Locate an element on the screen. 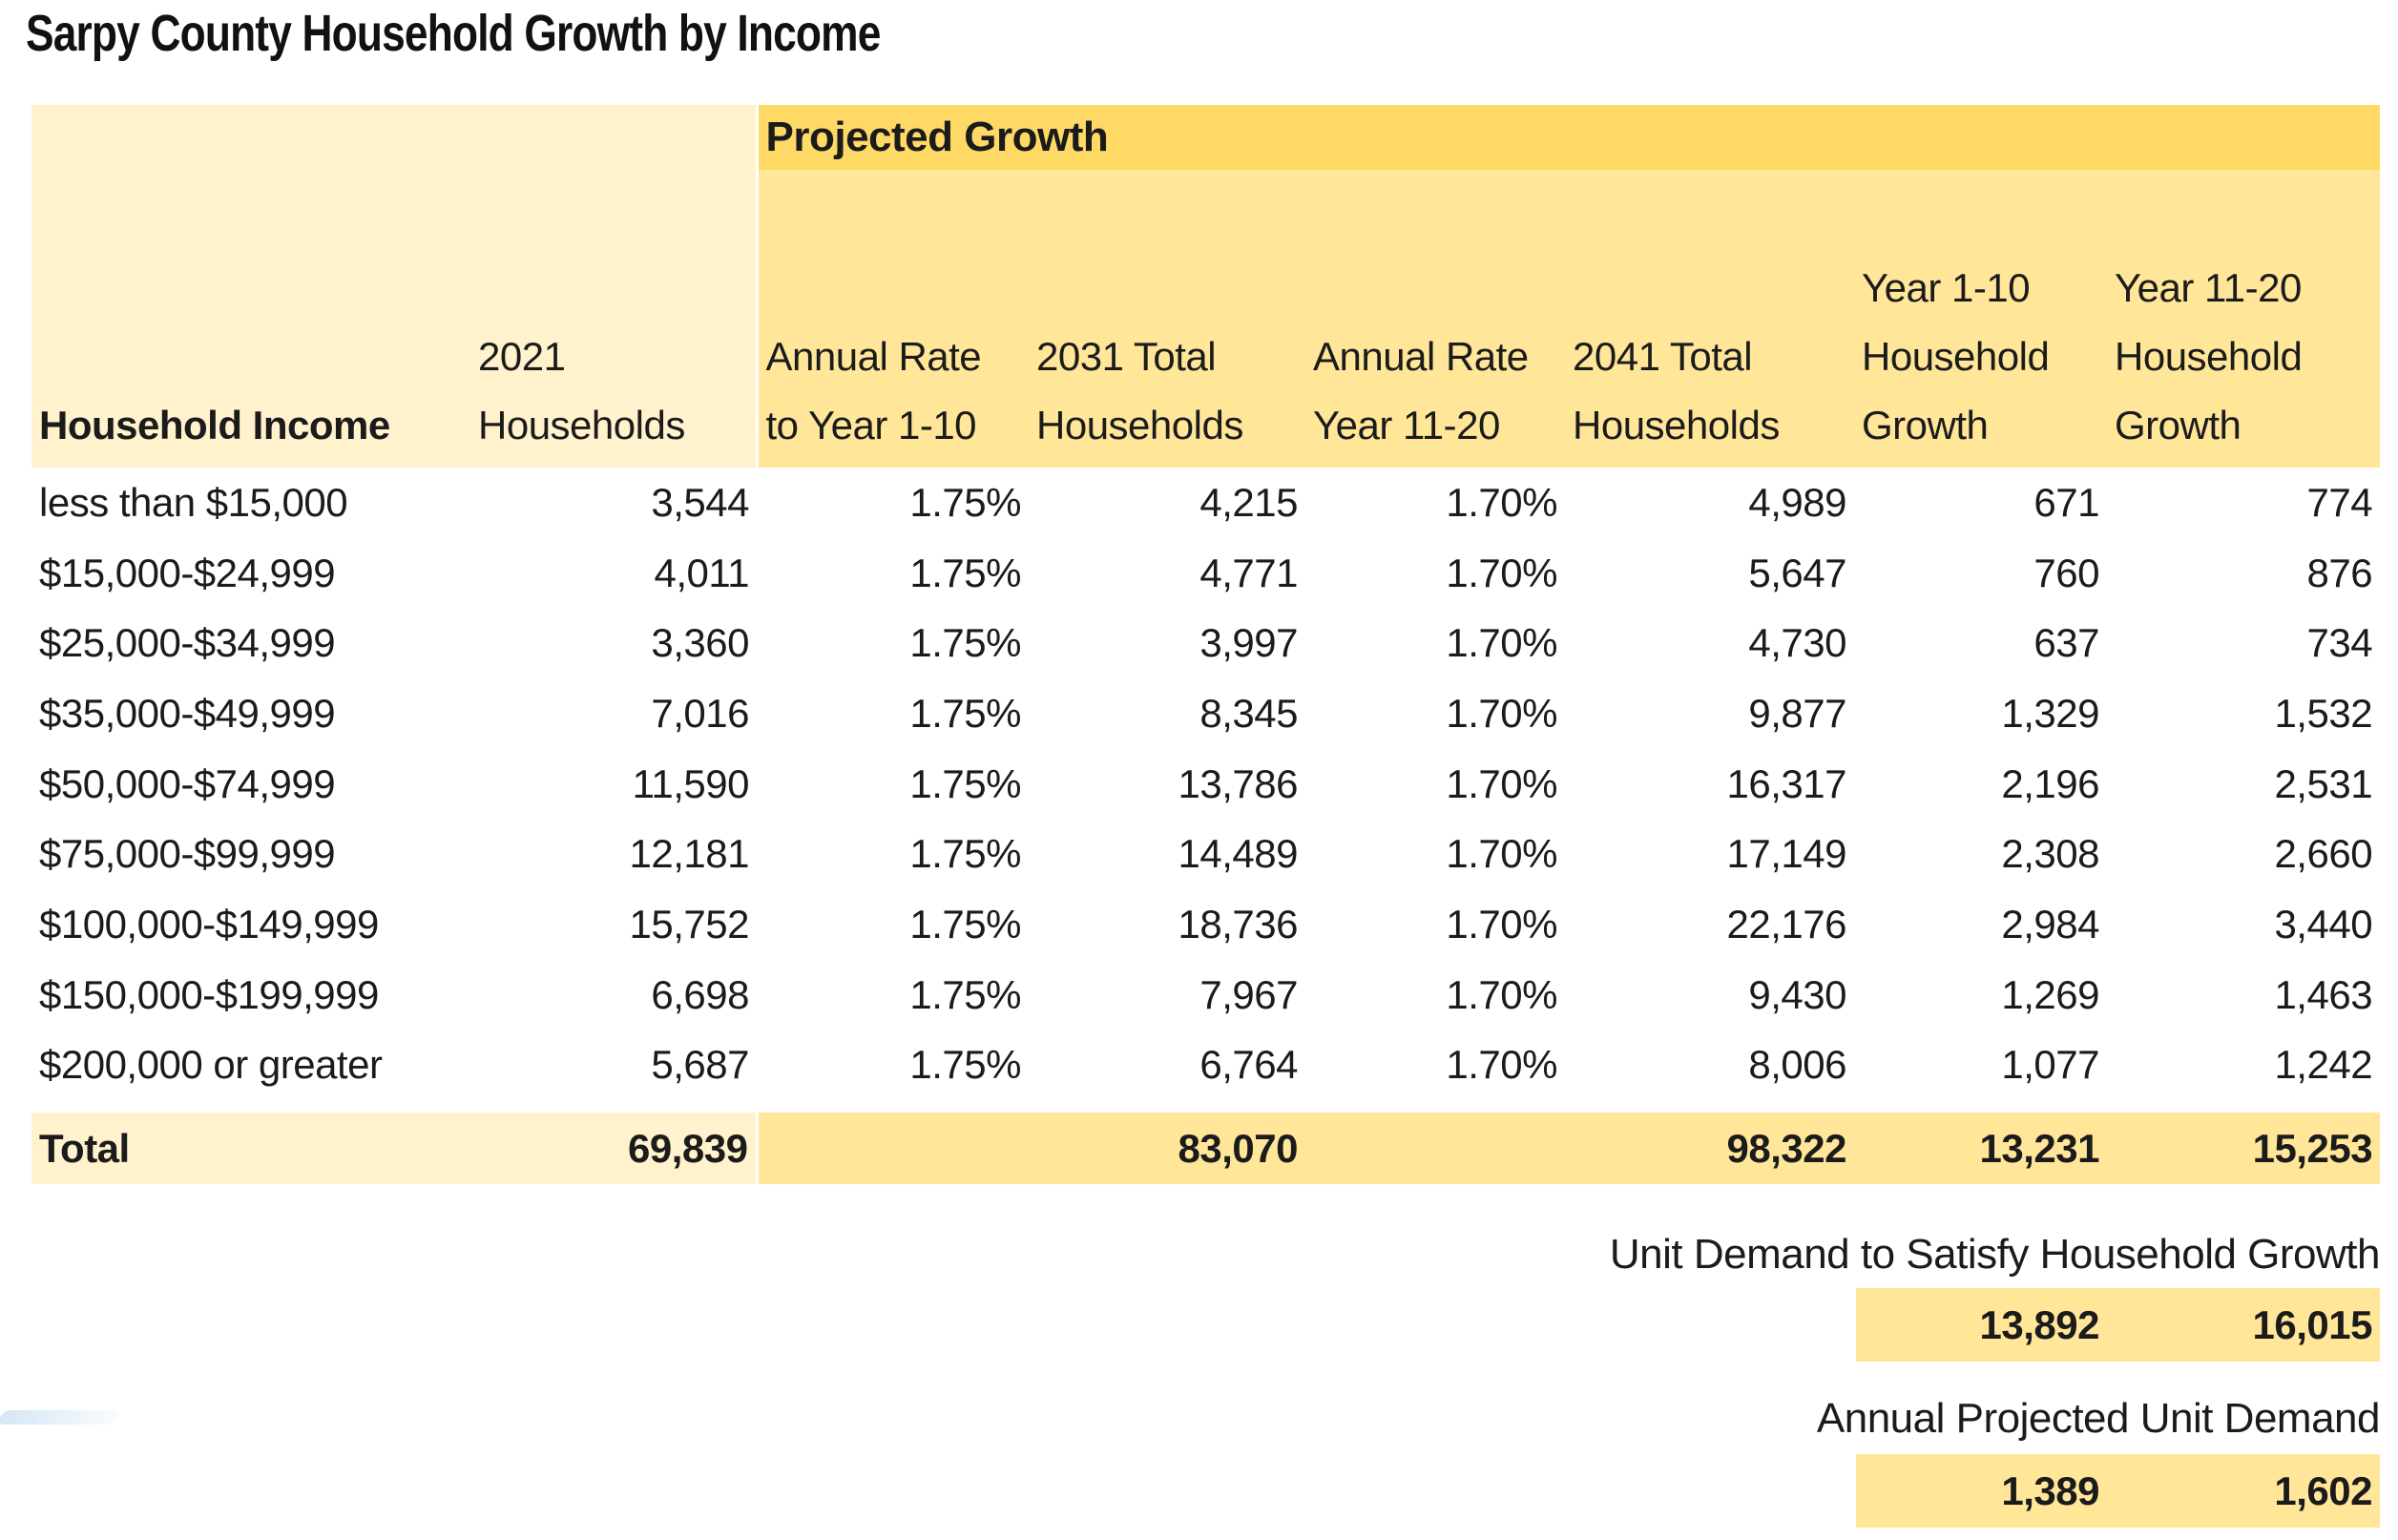 This screenshot has width=2398, height=1540. value-cell: 774 is located at coordinates (2339, 502).